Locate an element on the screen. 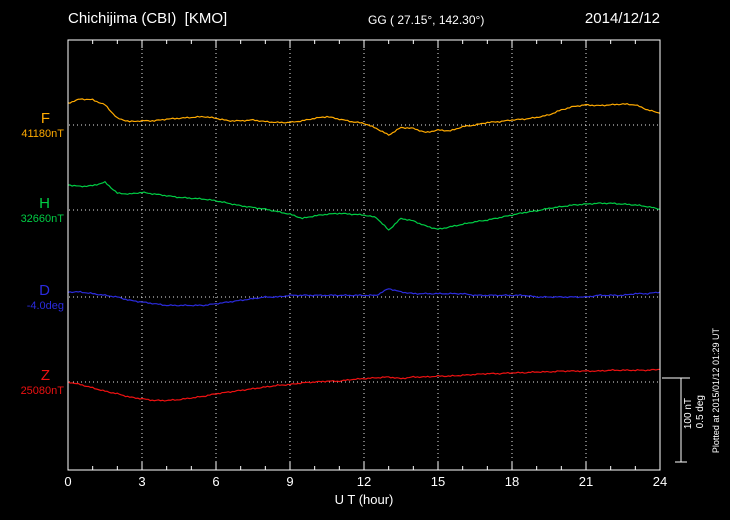  x-tick-label: 21 is located at coordinates (586, 481).